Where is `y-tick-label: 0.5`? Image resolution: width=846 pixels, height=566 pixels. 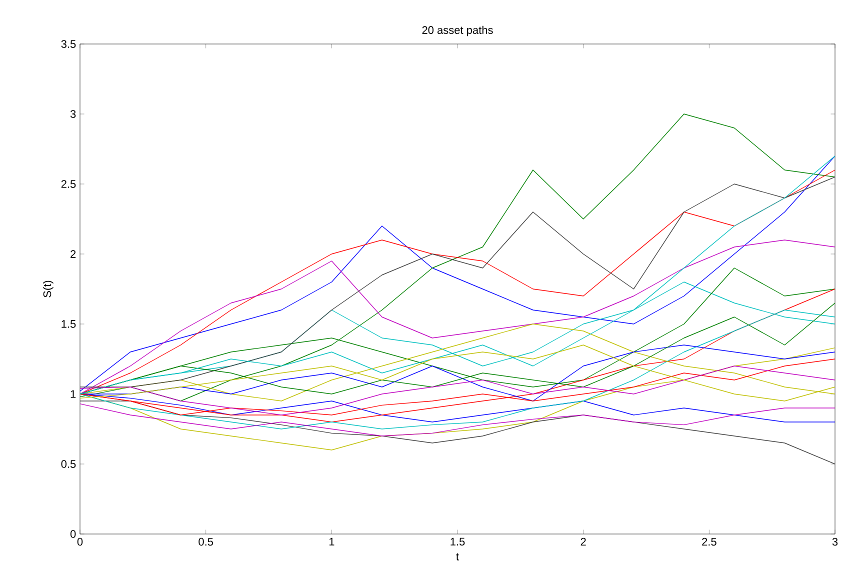
y-tick-label: 0.5 is located at coordinates (68, 464).